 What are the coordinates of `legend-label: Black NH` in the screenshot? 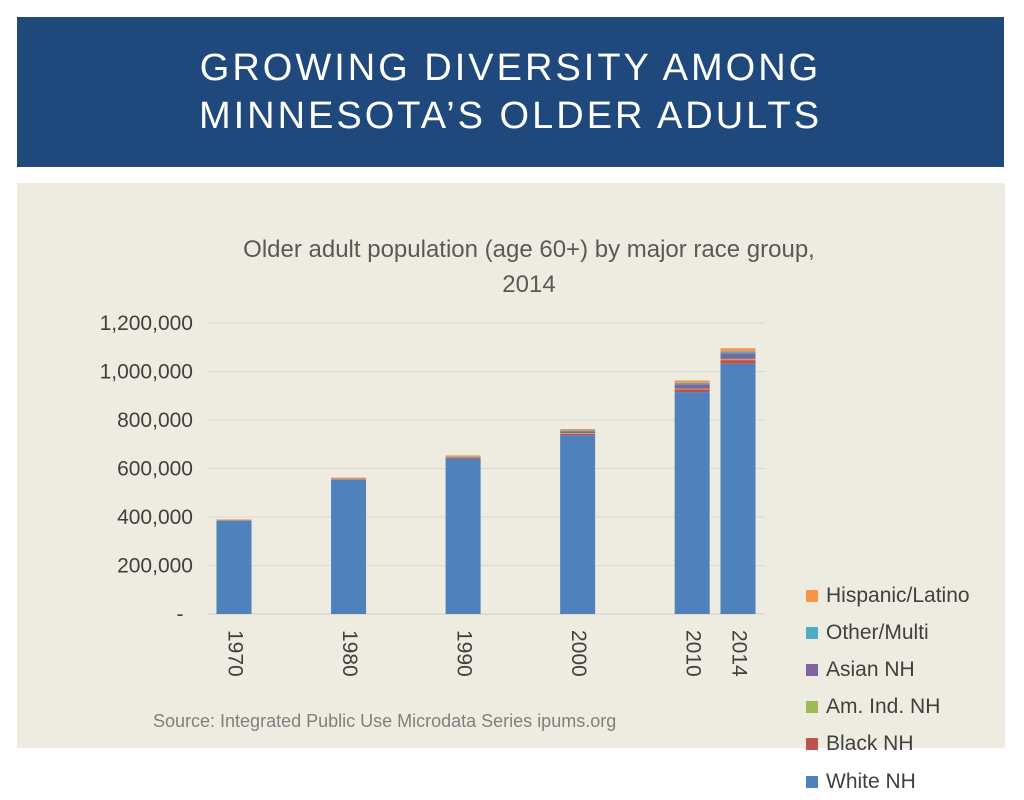 It's located at (870, 744).